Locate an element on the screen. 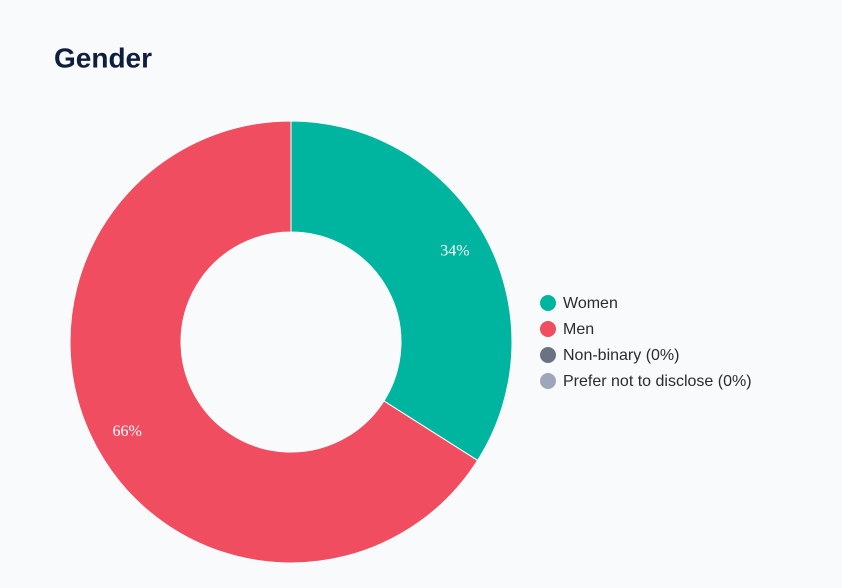 The image size is (842, 588). legend-label: Women is located at coordinates (590, 303).